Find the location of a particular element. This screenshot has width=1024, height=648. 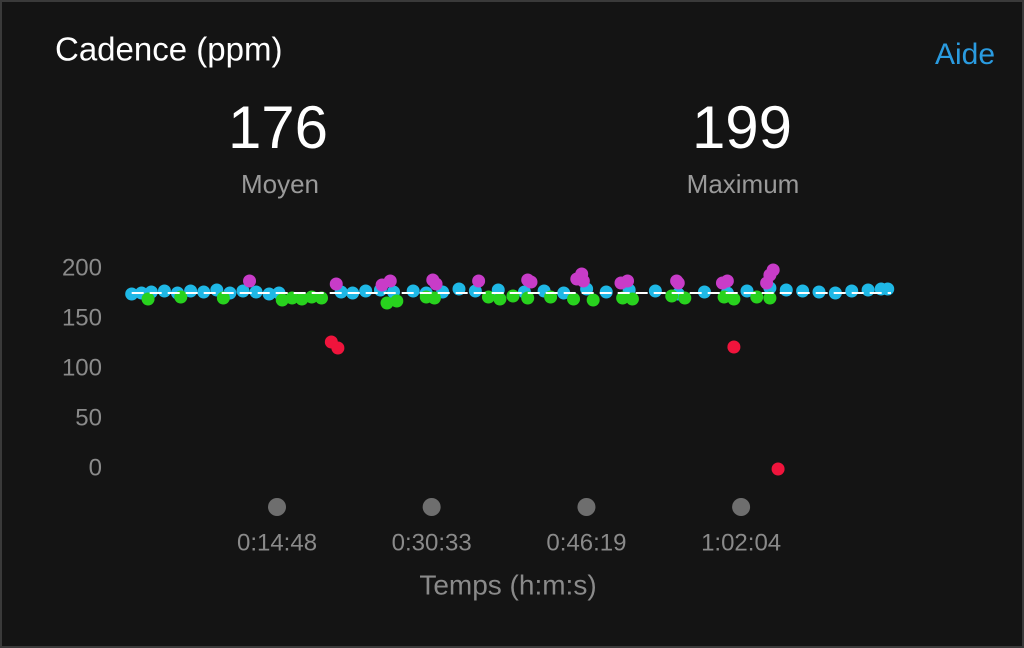

maximum-value: 199 is located at coordinates (742, 127).